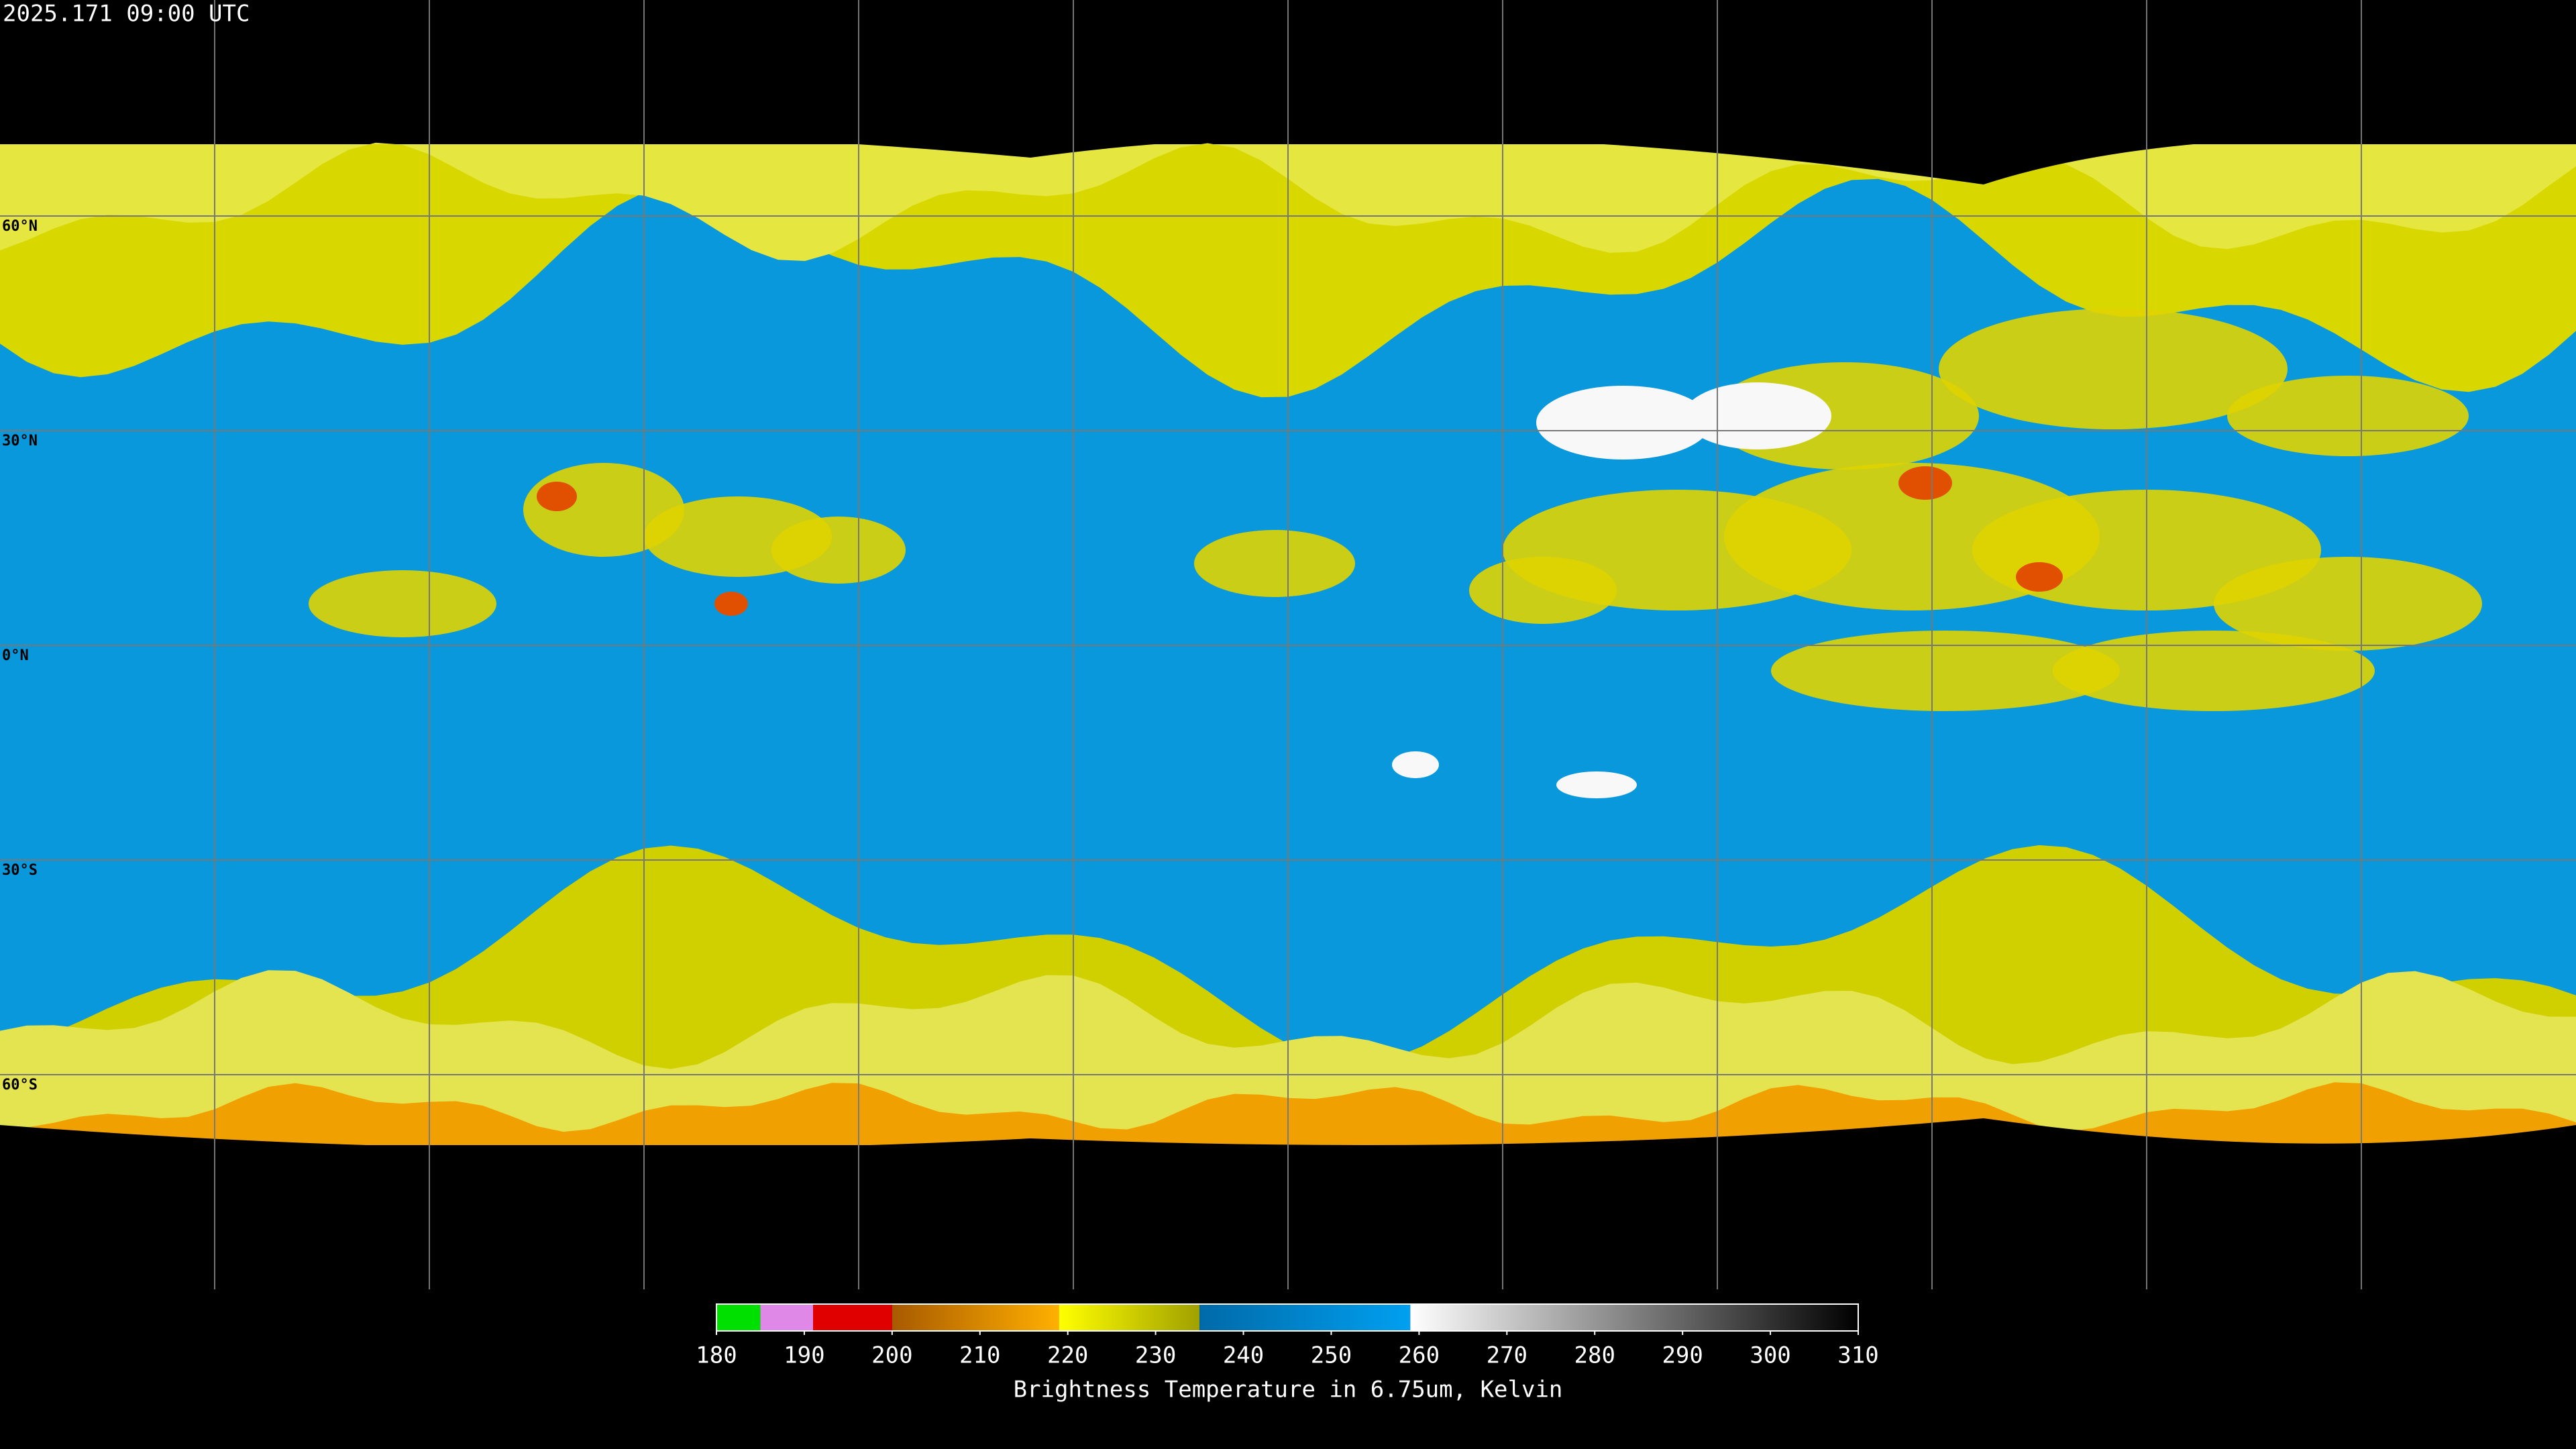 Image resolution: width=2576 pixels, height=1449 pixels. What do you see at coordinates (1419, 1355) in the screenshot?
I see `colorbar-tick-label: 260` at bounding box center [1419, 1355].